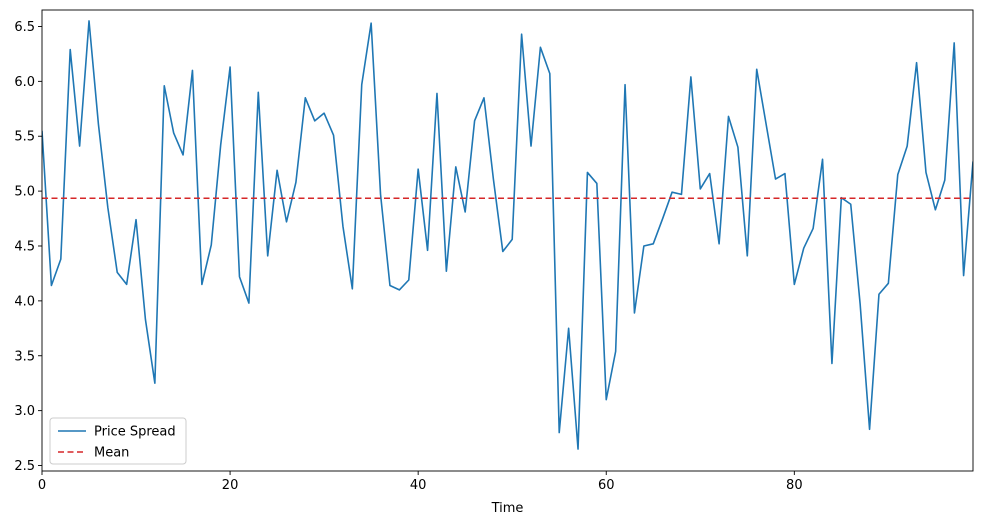  I want to click on x-axis-label: Time, so click(507, 508).